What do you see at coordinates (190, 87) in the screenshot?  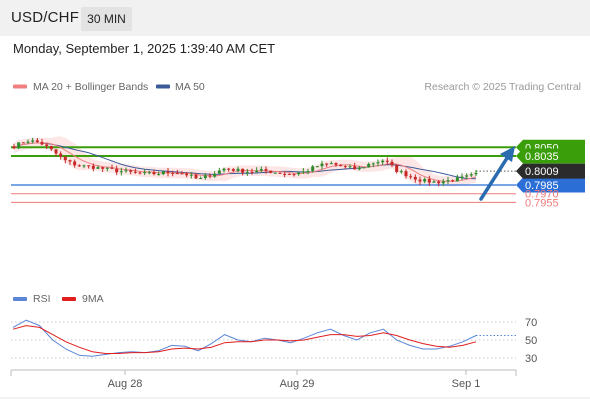 I see `ma50-legend-label: MA 50` at bounding box center [190, 87].